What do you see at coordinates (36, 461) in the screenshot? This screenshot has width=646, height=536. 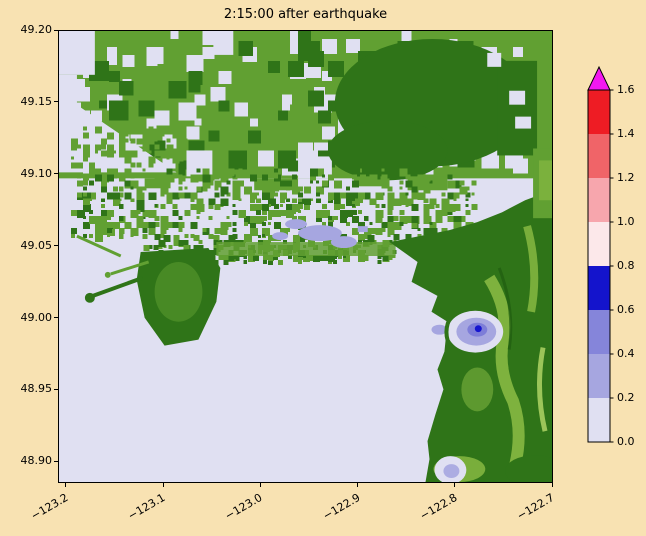 I see `y-tick-label: 48.90` at bounding box center [36, 461].